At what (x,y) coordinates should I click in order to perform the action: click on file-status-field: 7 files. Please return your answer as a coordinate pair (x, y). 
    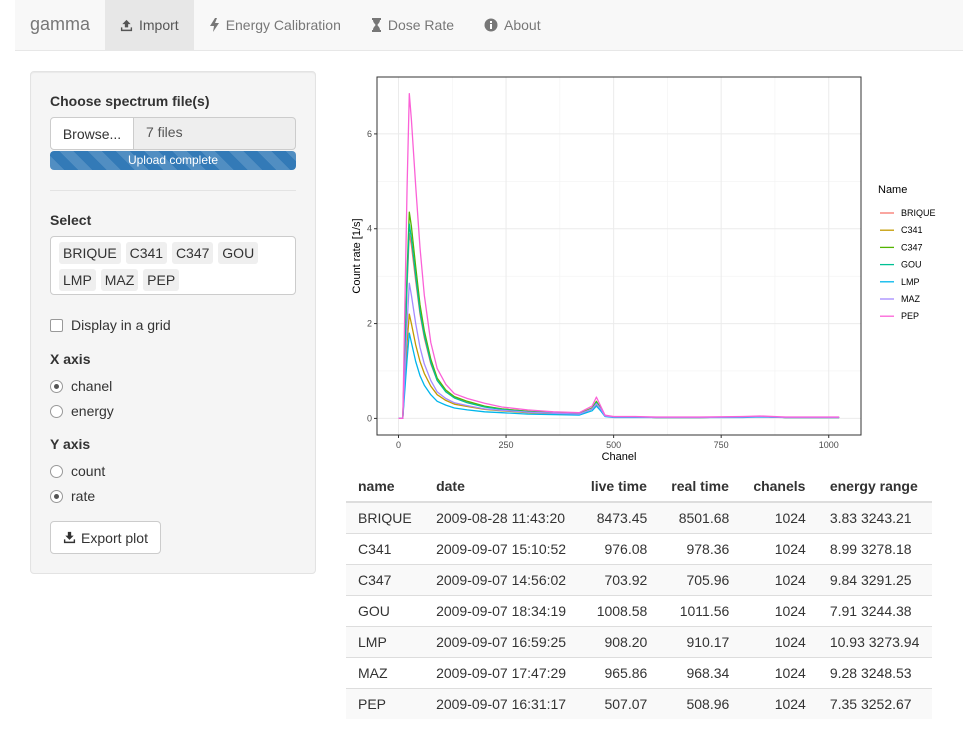
    Looking at the image, I should click on (215, 133).